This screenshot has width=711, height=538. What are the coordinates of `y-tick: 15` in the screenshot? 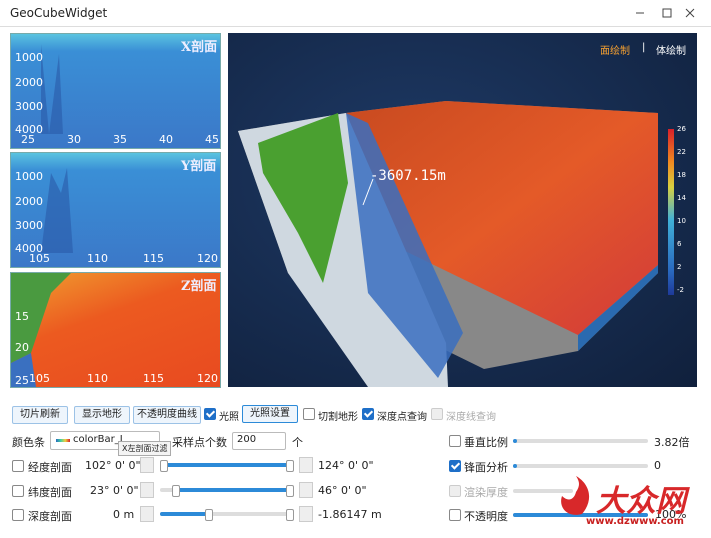 It's located at (22, 316).